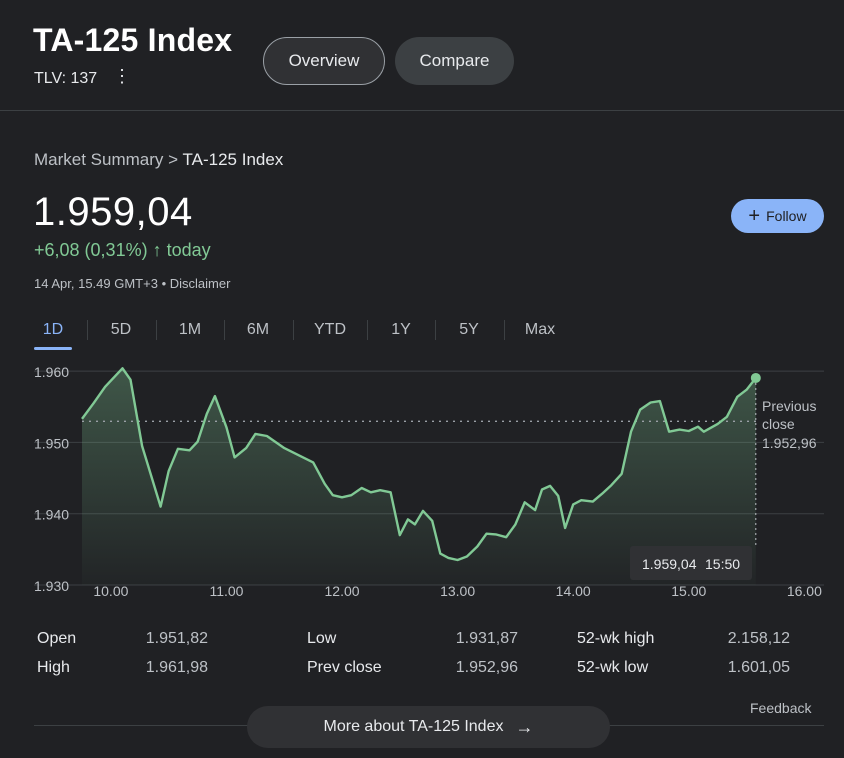 The image size is (844, 758). What do you see at coordinates (486, 638) in the screenshot?
I see `stat-value-low: 1.931,87` at bounding box center [486, 638].